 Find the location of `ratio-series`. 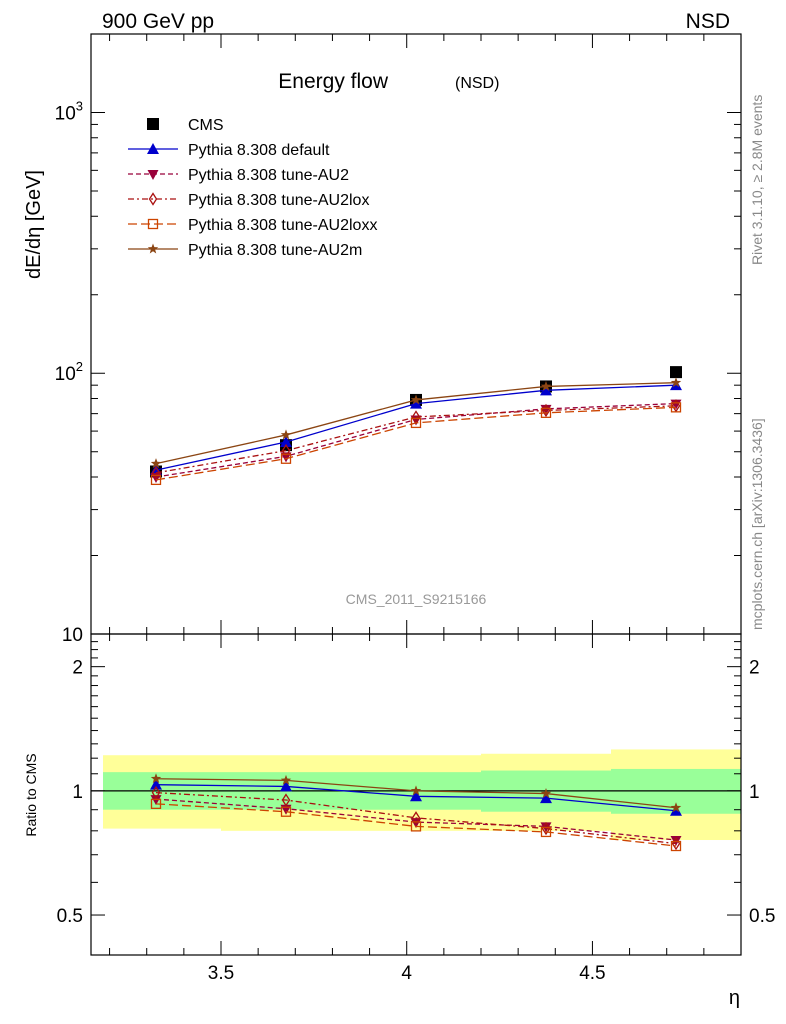

ratio-series is located at coordinates (416, 812).